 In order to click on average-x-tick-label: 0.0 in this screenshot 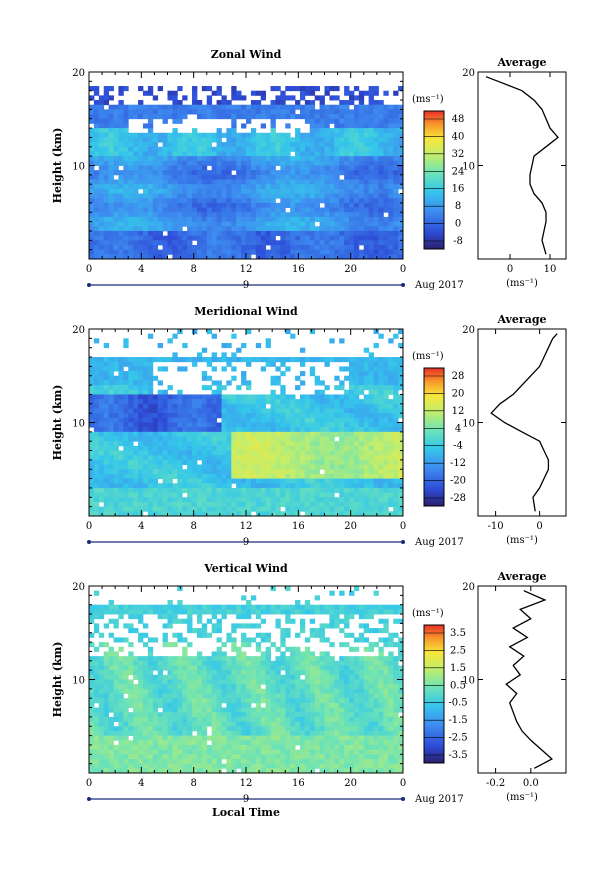, I will do `click(531, 783)`.